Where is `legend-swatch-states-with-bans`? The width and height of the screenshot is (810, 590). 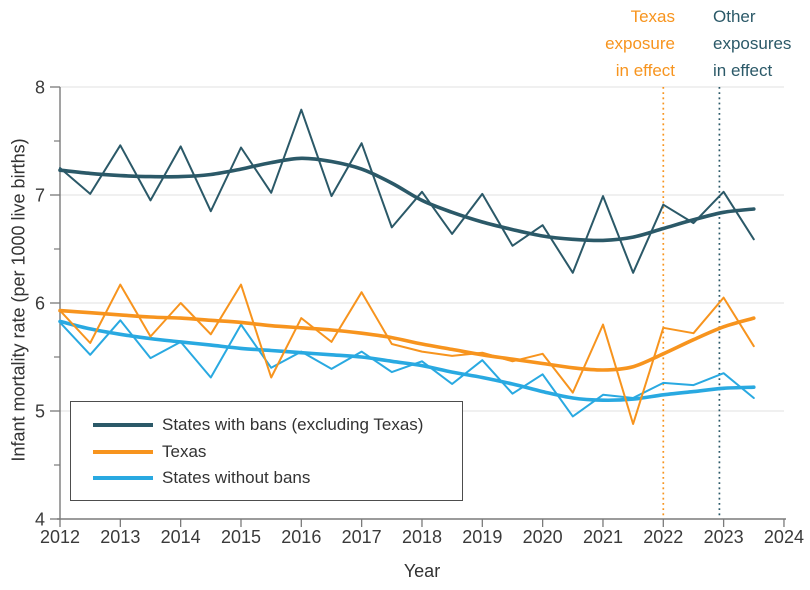 legend-swatch-states-with-bans is located at coordinates (123, 425).